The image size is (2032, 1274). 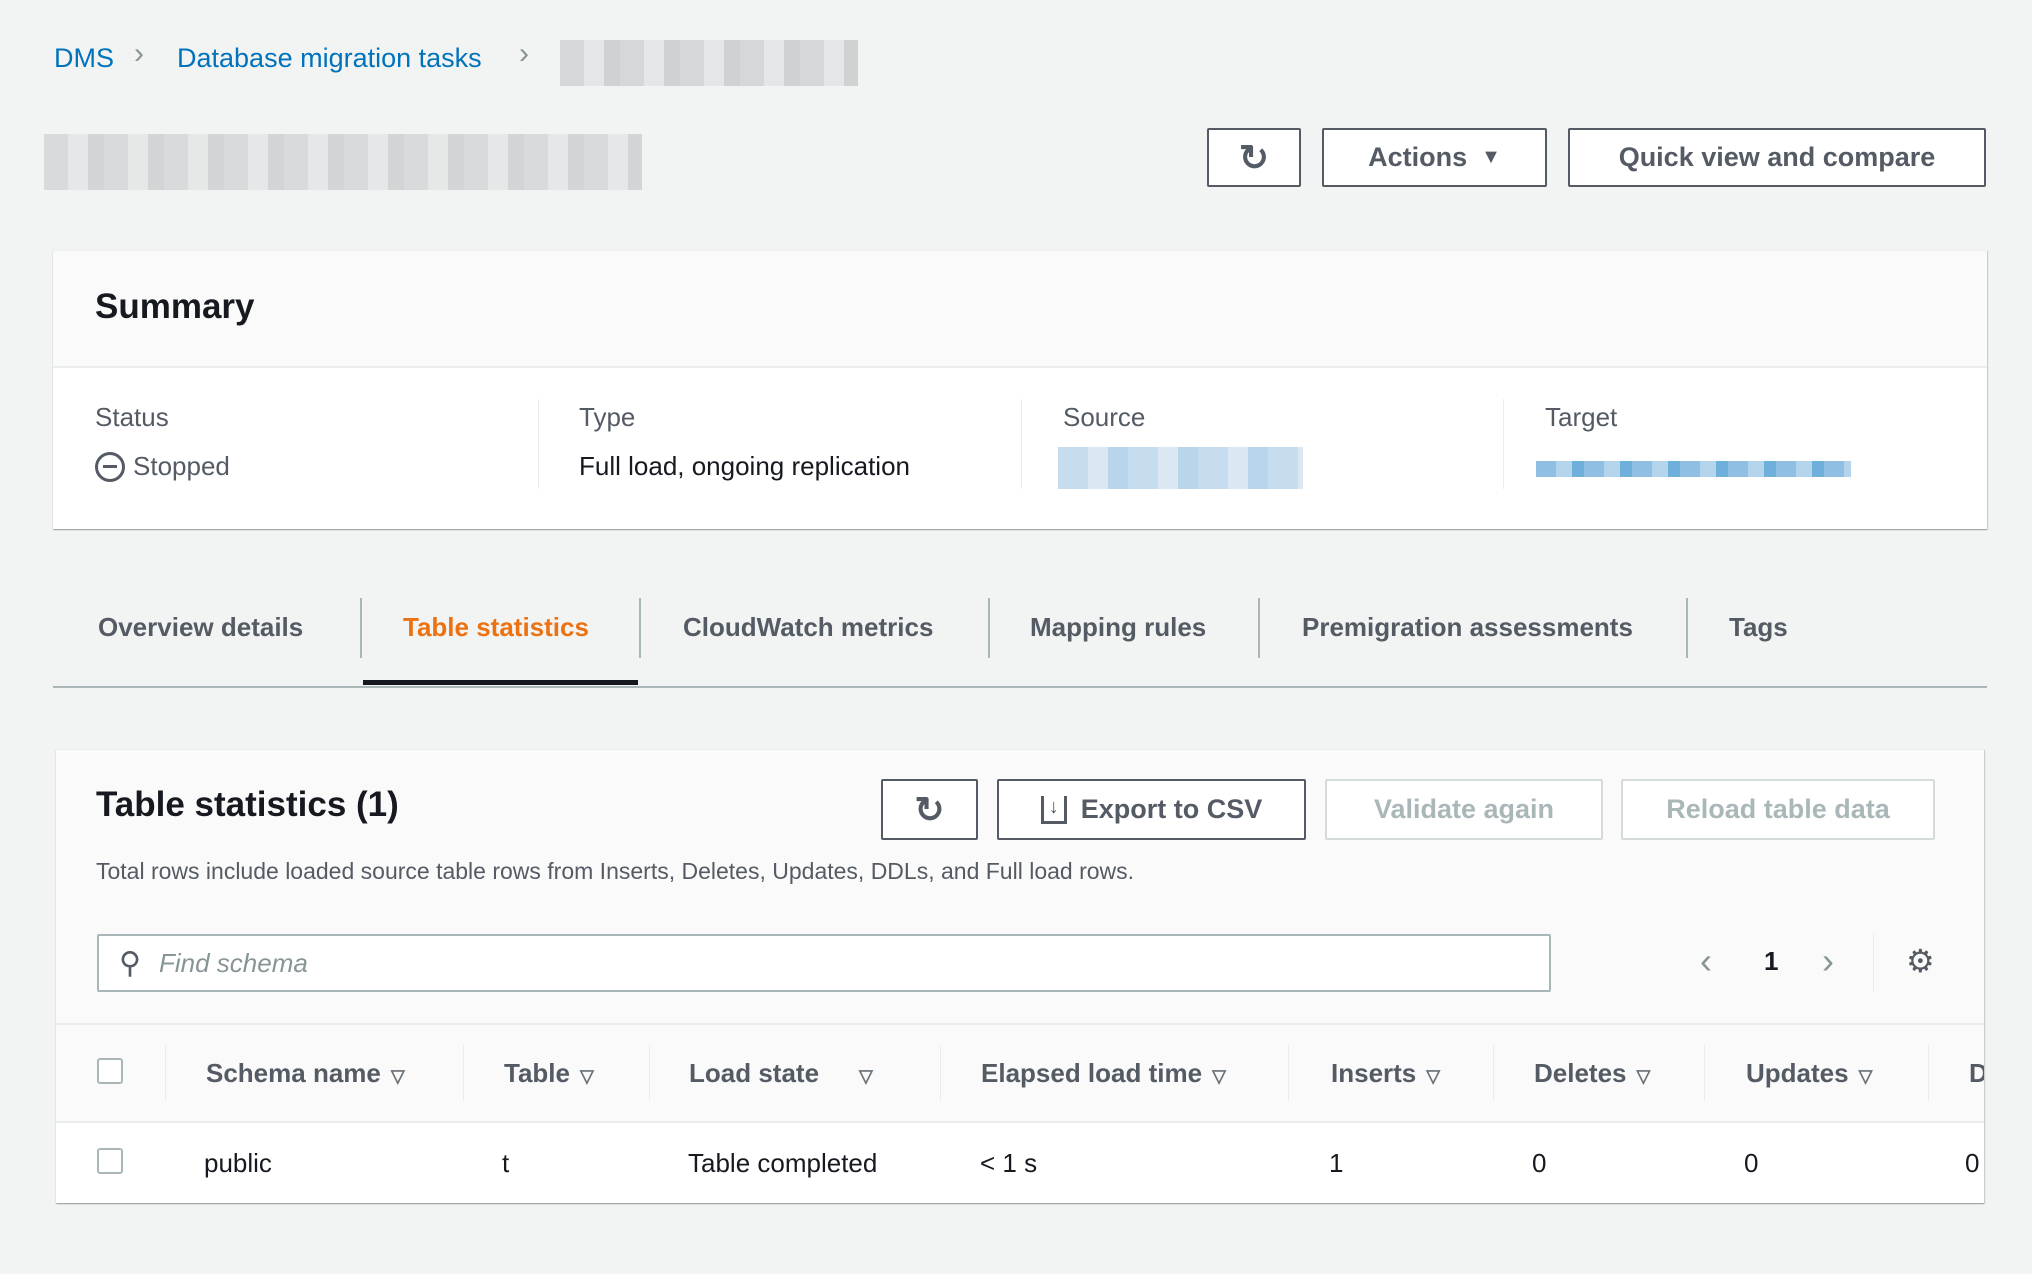 What do you see at coordinates (1539, 1163) in the screenshot?
I see `cell-deletes: 0` at bounding box center [1539, 1163].